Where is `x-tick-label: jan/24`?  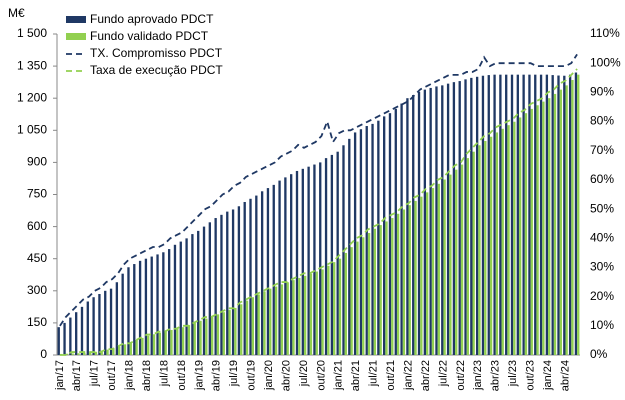
x-tick-label: jan/24 is located at coordinates (548, 375).